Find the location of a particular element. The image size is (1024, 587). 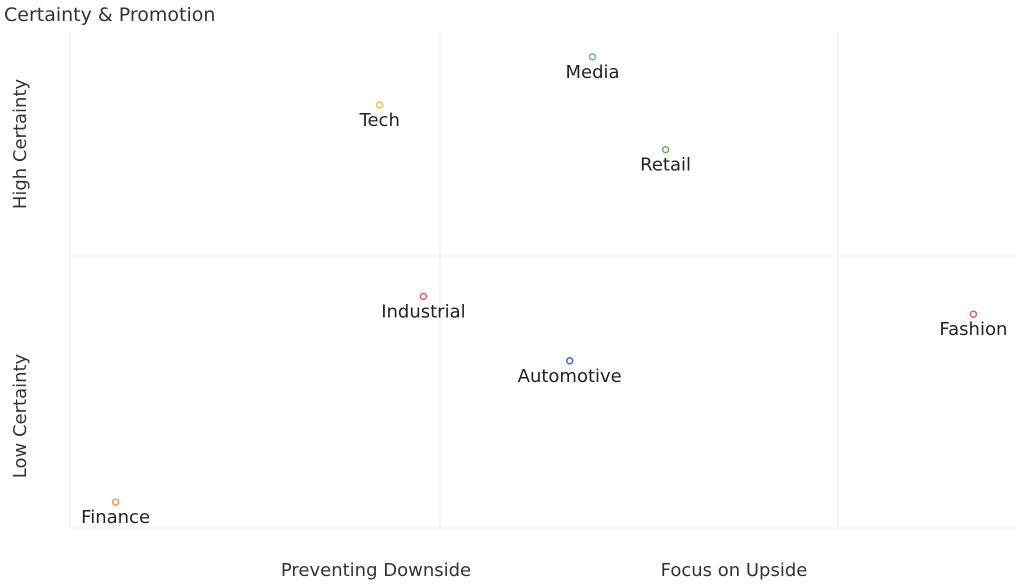

point-tech is located at coordinates (379, 105).